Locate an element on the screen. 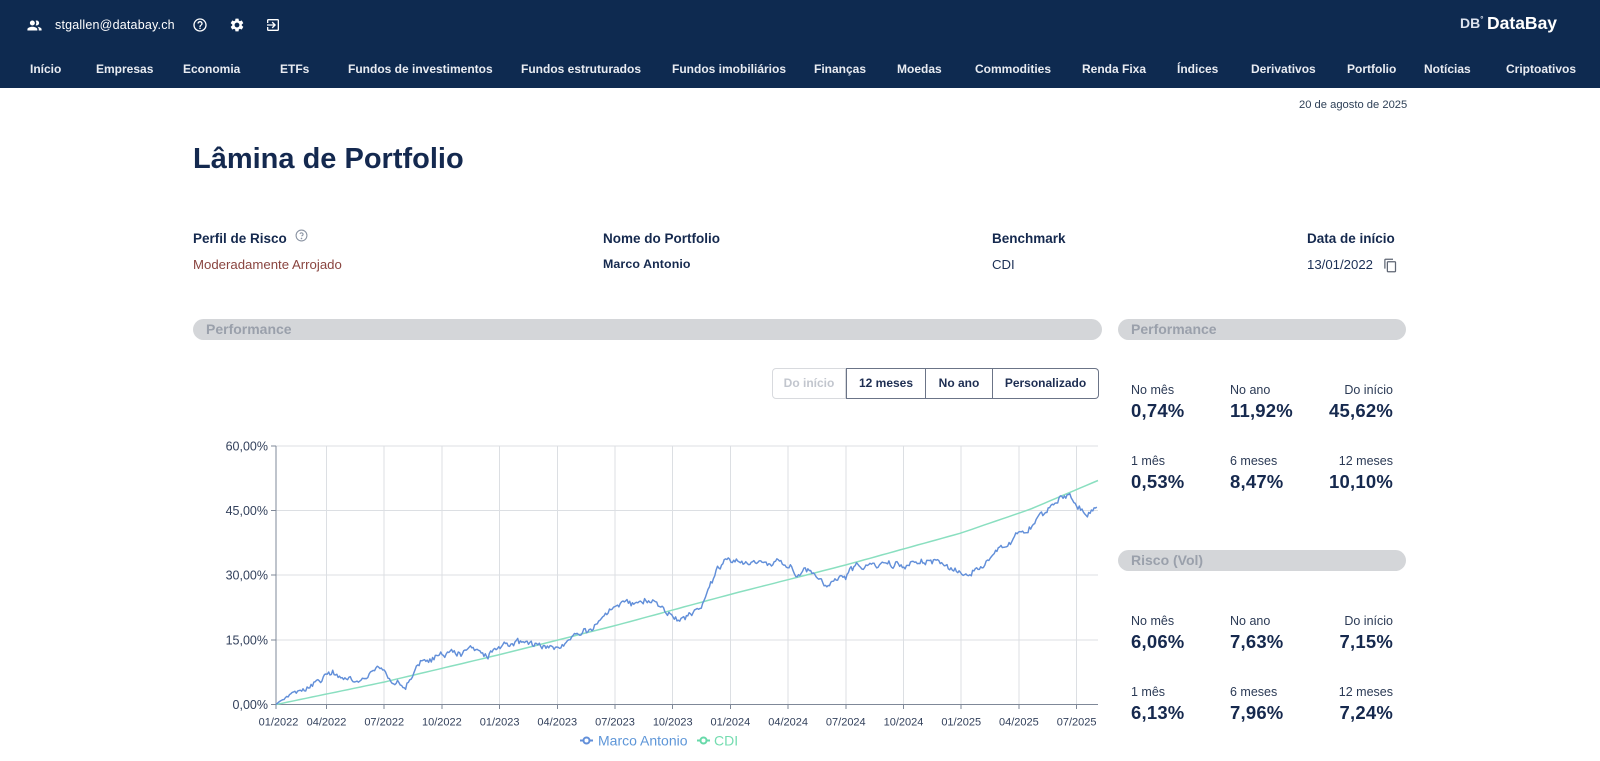 This screenshot has width=1600, height=761. svg-text: 07/2024 is located at coordinates (846, 723).